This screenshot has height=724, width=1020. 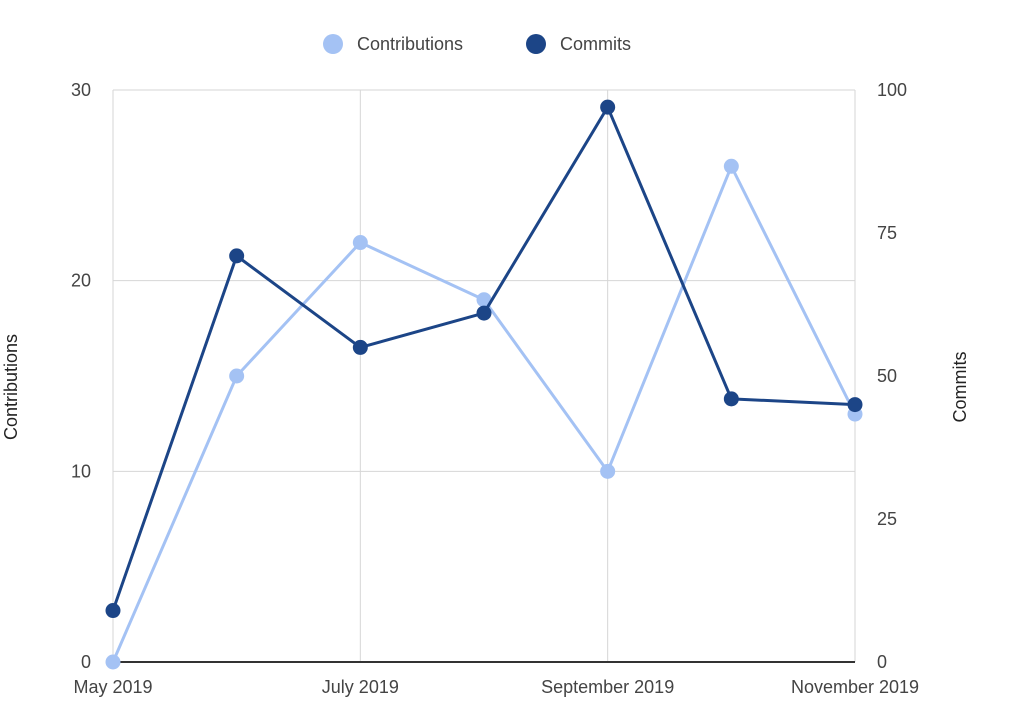 What do you see at coordinates (360, 687) in the screenshot?
I see `x-tick-label: July 2019` at bounding box center [360, 687].